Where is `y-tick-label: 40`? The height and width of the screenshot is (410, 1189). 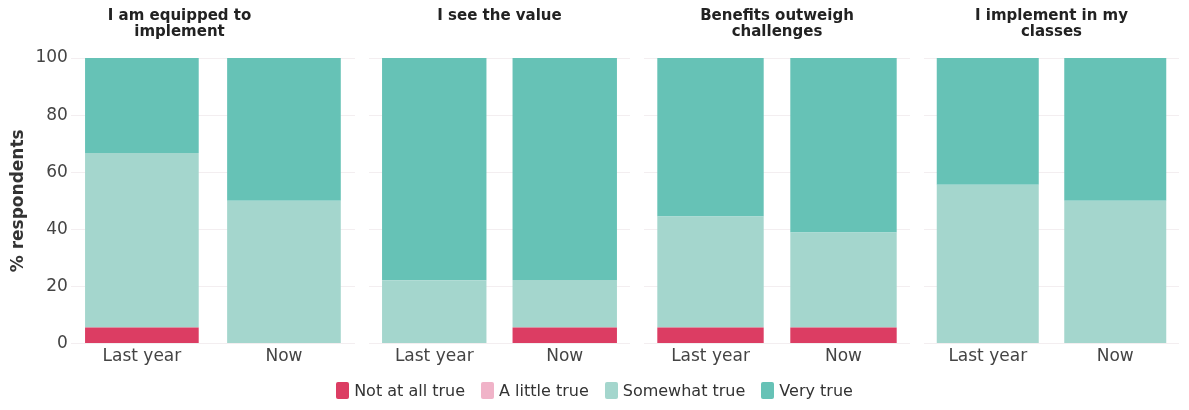
y-tick-label: 40 is located at coordinates (57, 227).